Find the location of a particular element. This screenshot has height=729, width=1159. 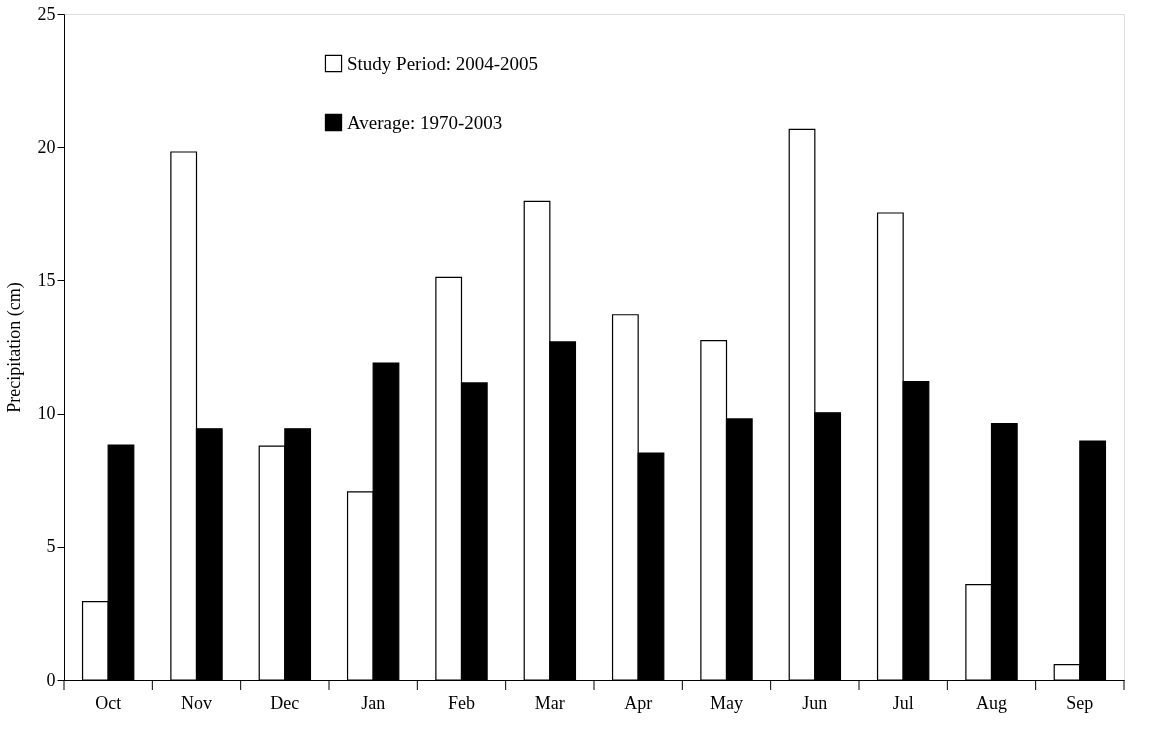

y-tick-label: 25 is located at coordinates (46, 13).